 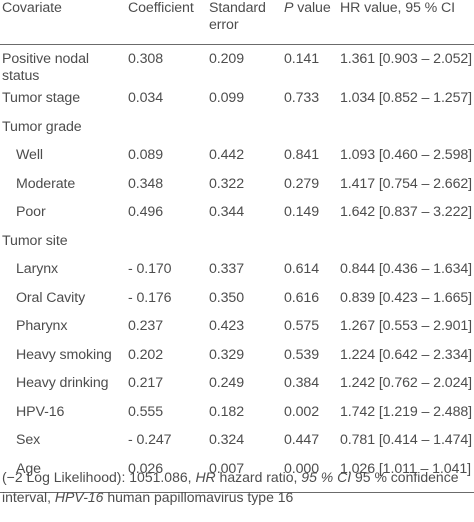 What do you see at coordinates (35, 240) in the screenshot?
I see `row-group-label: Tumor site` at bounding box center [35, 240].